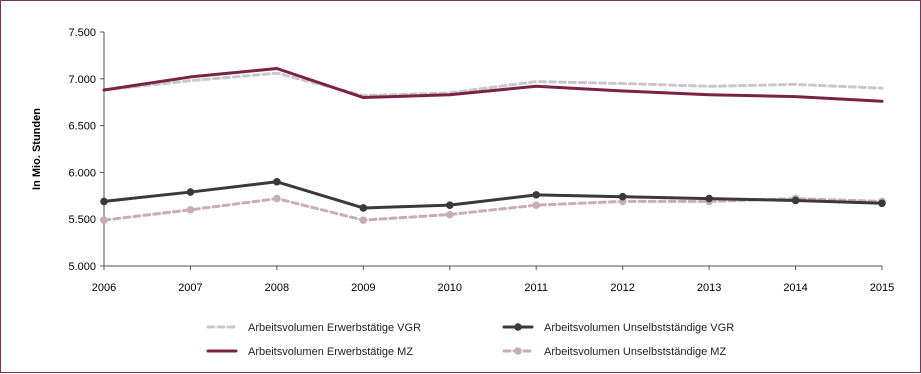 The image size is (921, 374). Describe the element at coordinates (82, 127) in the screenshot. I see `y-tick-label: 6.500` at that location.